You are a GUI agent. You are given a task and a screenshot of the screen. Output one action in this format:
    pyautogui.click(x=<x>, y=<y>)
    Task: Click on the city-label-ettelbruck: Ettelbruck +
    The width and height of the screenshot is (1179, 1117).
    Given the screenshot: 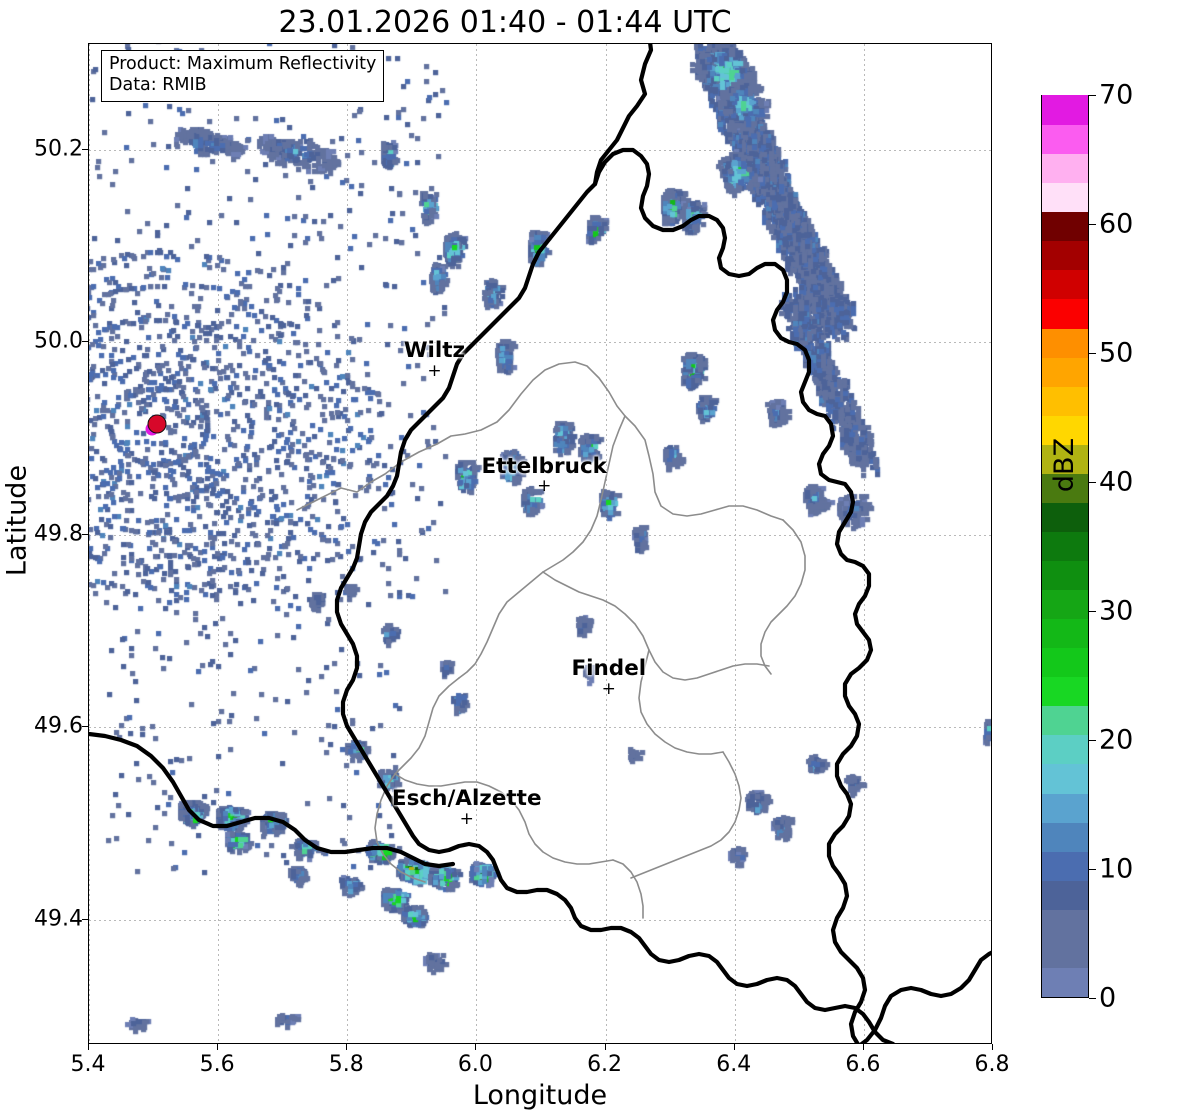 What is the action you would take?
    pyautogui.click(x=544, y=476)
    